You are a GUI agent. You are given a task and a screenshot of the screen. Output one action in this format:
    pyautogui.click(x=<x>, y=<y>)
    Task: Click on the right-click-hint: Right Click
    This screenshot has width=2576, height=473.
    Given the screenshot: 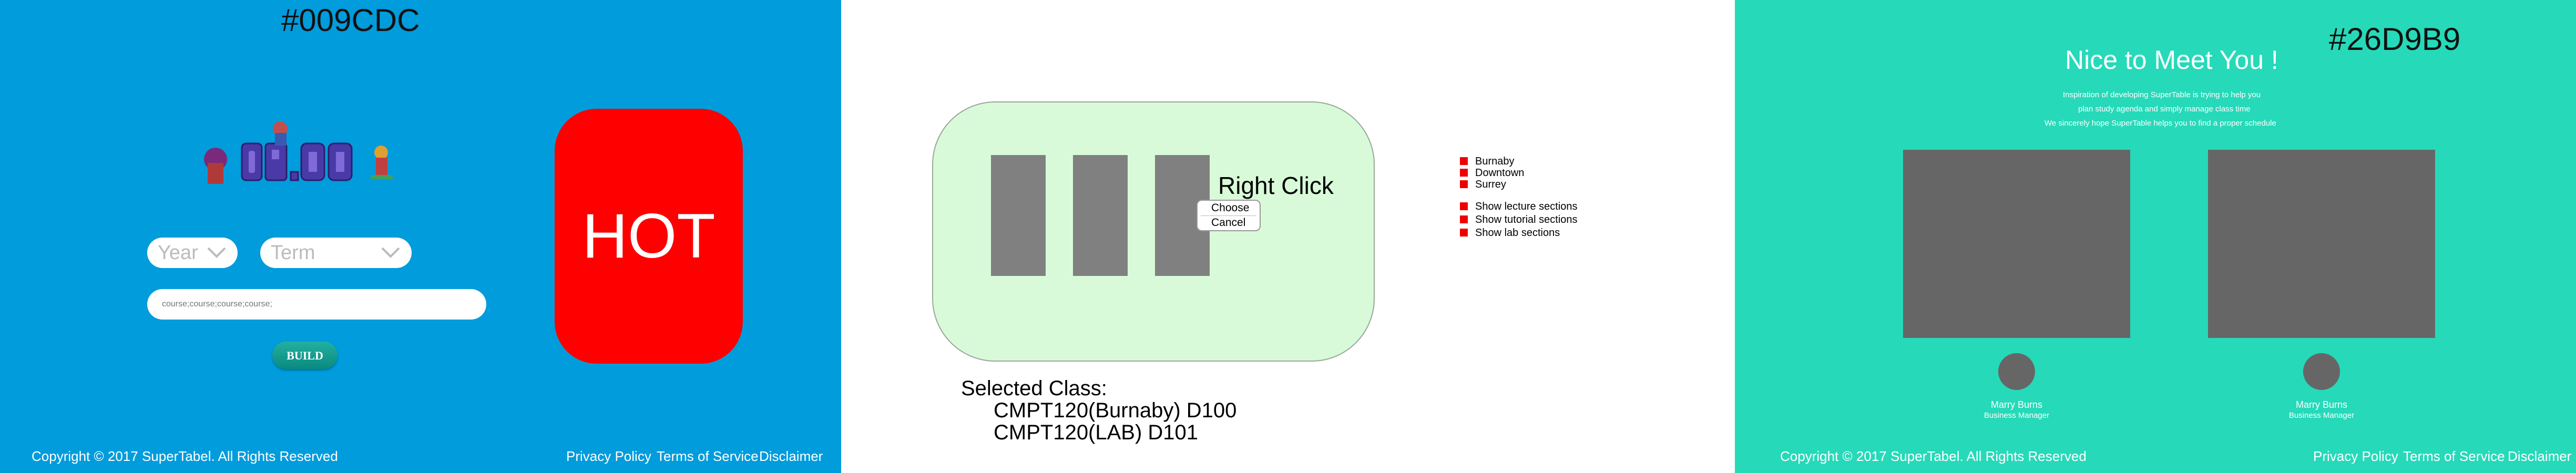 What is the action you would take?
    pyautogui.click(x=1276, y=185)
    